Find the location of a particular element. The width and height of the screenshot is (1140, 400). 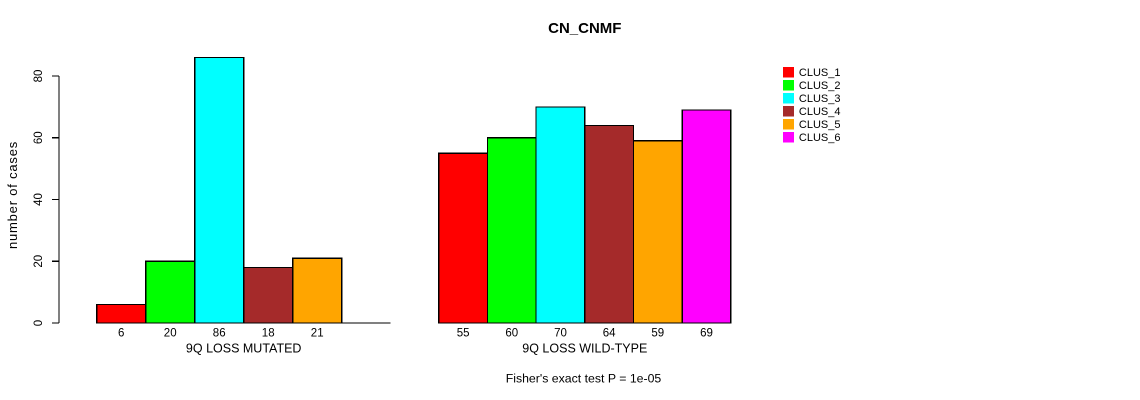

legend-label-clus_5: CLUS_5 is located at coordinates (820, 125).